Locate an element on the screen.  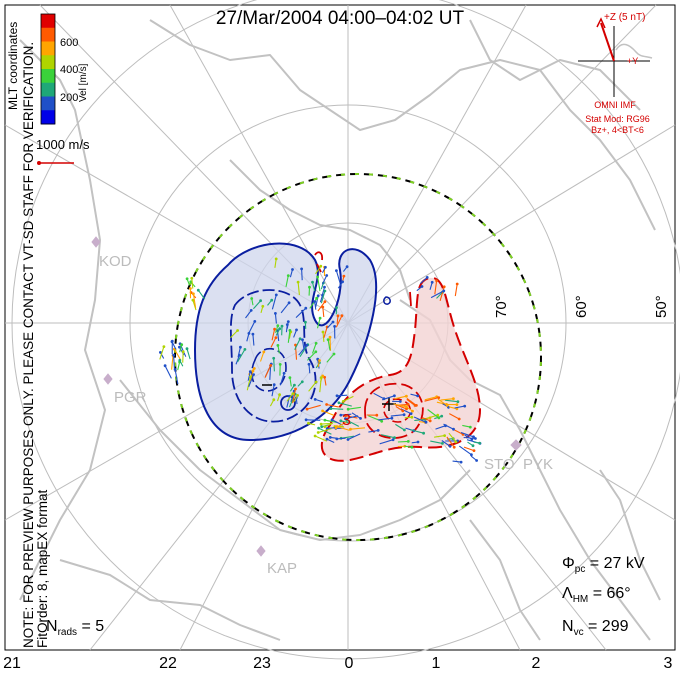
stat-n-vc: Nvc = 299 is located at coordinates (595, 628).